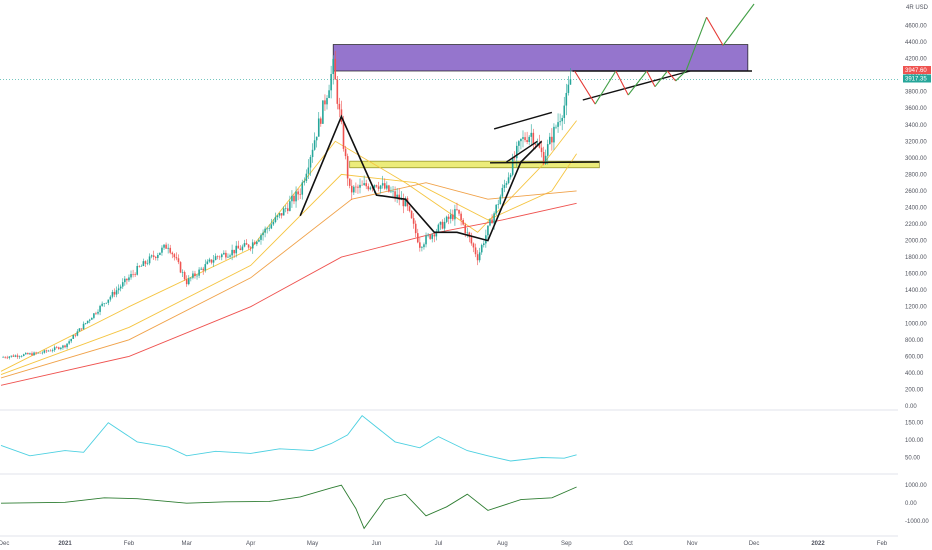  What do you see at coordinates (187, 544) in the screenshot?
I see `x-tick-label: Mar` at bounding box center [187, 544].